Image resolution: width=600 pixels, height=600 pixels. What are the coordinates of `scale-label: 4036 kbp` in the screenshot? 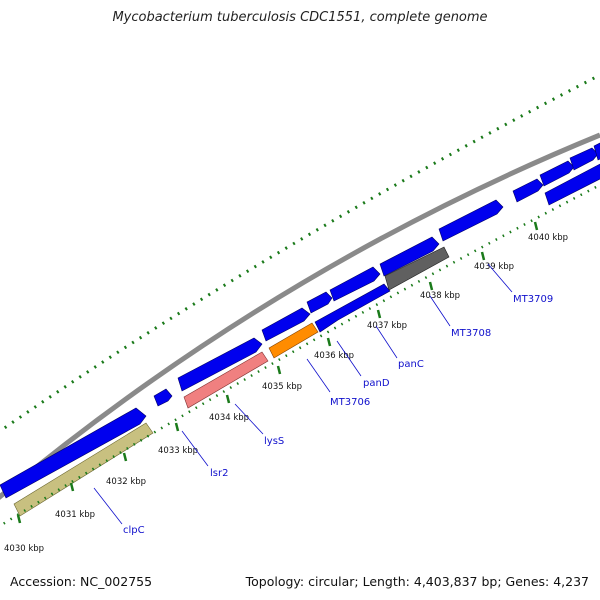 It's located at (334, 356).